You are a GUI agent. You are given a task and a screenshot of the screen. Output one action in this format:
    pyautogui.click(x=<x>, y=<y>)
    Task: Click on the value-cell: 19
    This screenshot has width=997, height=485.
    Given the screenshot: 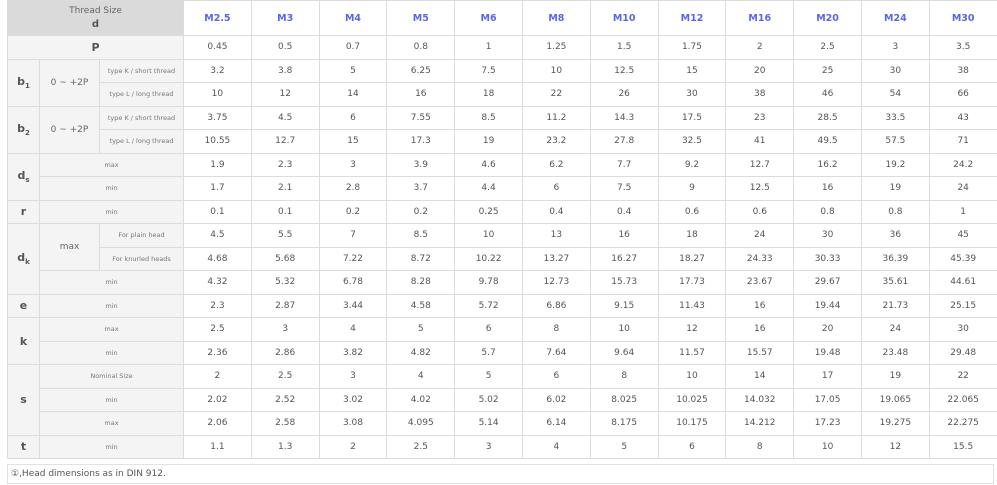 What is the action you would take?
    pyautogui.click(x=895, y=188)
    